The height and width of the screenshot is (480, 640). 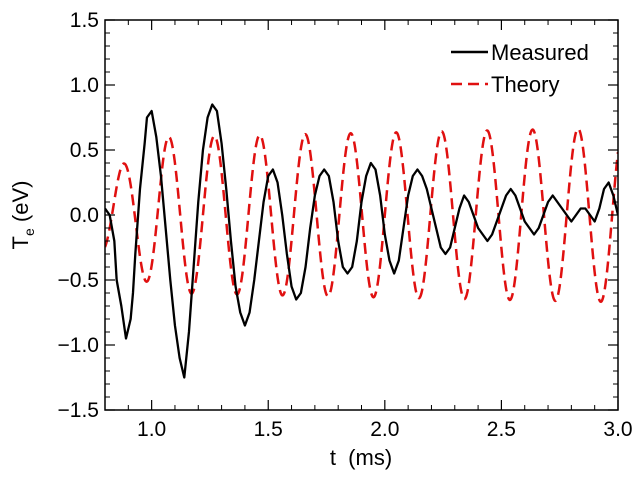 I want to click on y-tick-label: 1.5, so click(x=84, y=20).